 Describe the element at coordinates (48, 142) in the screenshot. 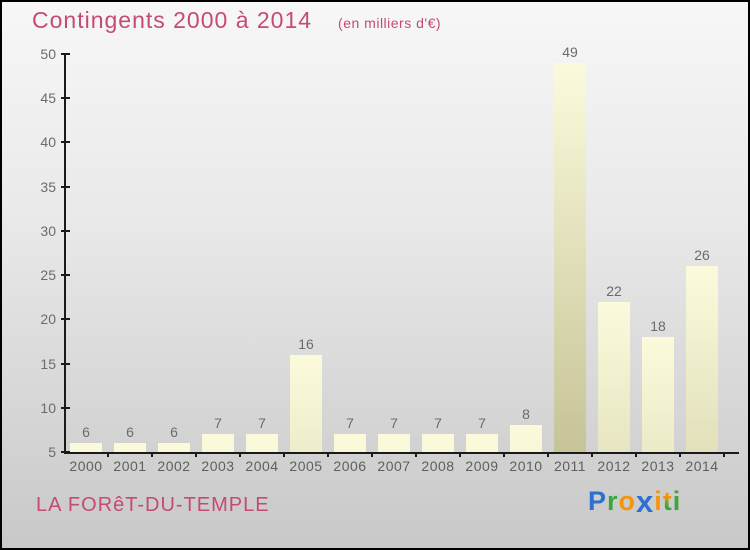

I see `y-tick-label: 40` at that location.